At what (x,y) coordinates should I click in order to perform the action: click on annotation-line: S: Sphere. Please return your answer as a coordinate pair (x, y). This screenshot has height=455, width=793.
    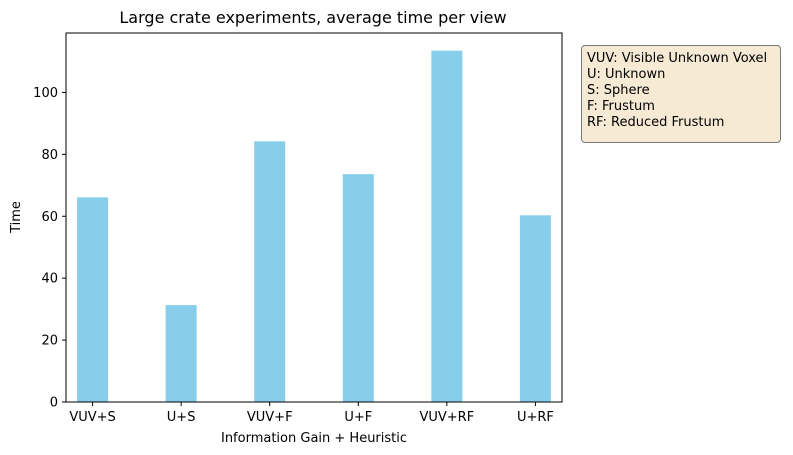
    Looking at the image, I should click on (618, 90).